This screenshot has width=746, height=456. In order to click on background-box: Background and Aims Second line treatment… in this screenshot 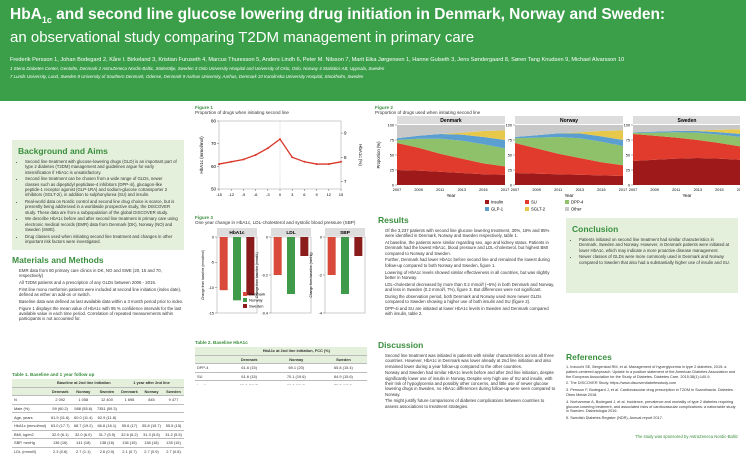, I will do `click(98, 195)`.